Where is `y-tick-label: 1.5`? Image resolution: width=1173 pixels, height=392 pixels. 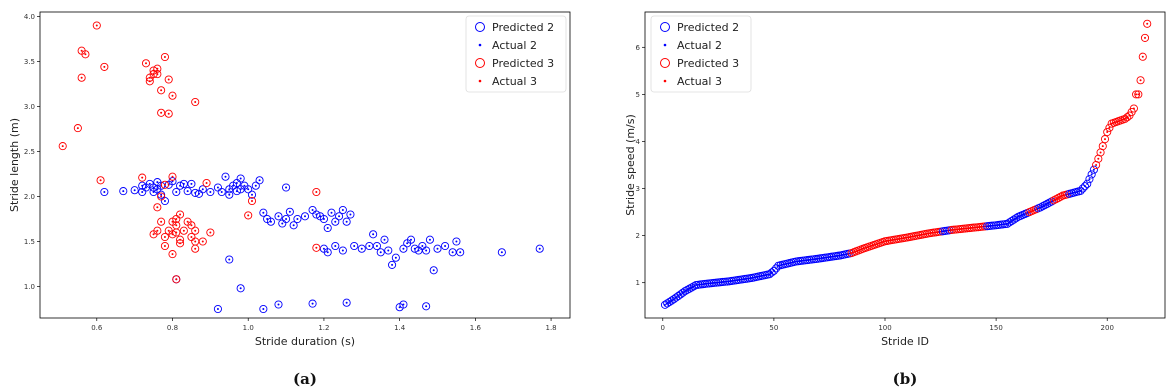 y-tick-label: 1.5 is located at coordinates (29, 242).